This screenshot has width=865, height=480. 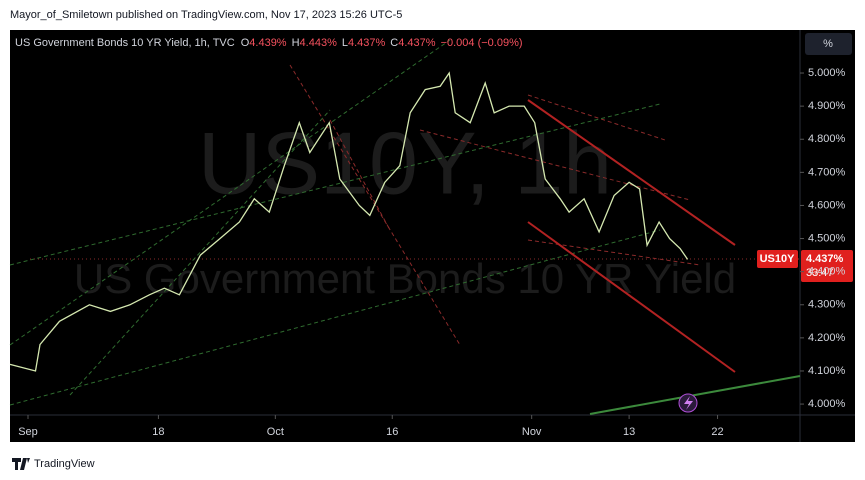 I want to click on y-tick-label: 4.800%, so click(x=827, y=139).